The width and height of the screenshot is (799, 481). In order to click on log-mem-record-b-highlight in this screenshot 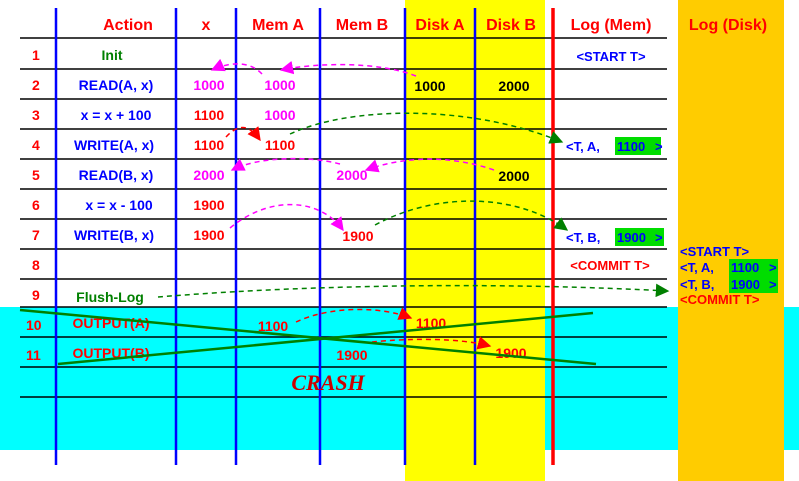, I will do `click(639, 237)`.